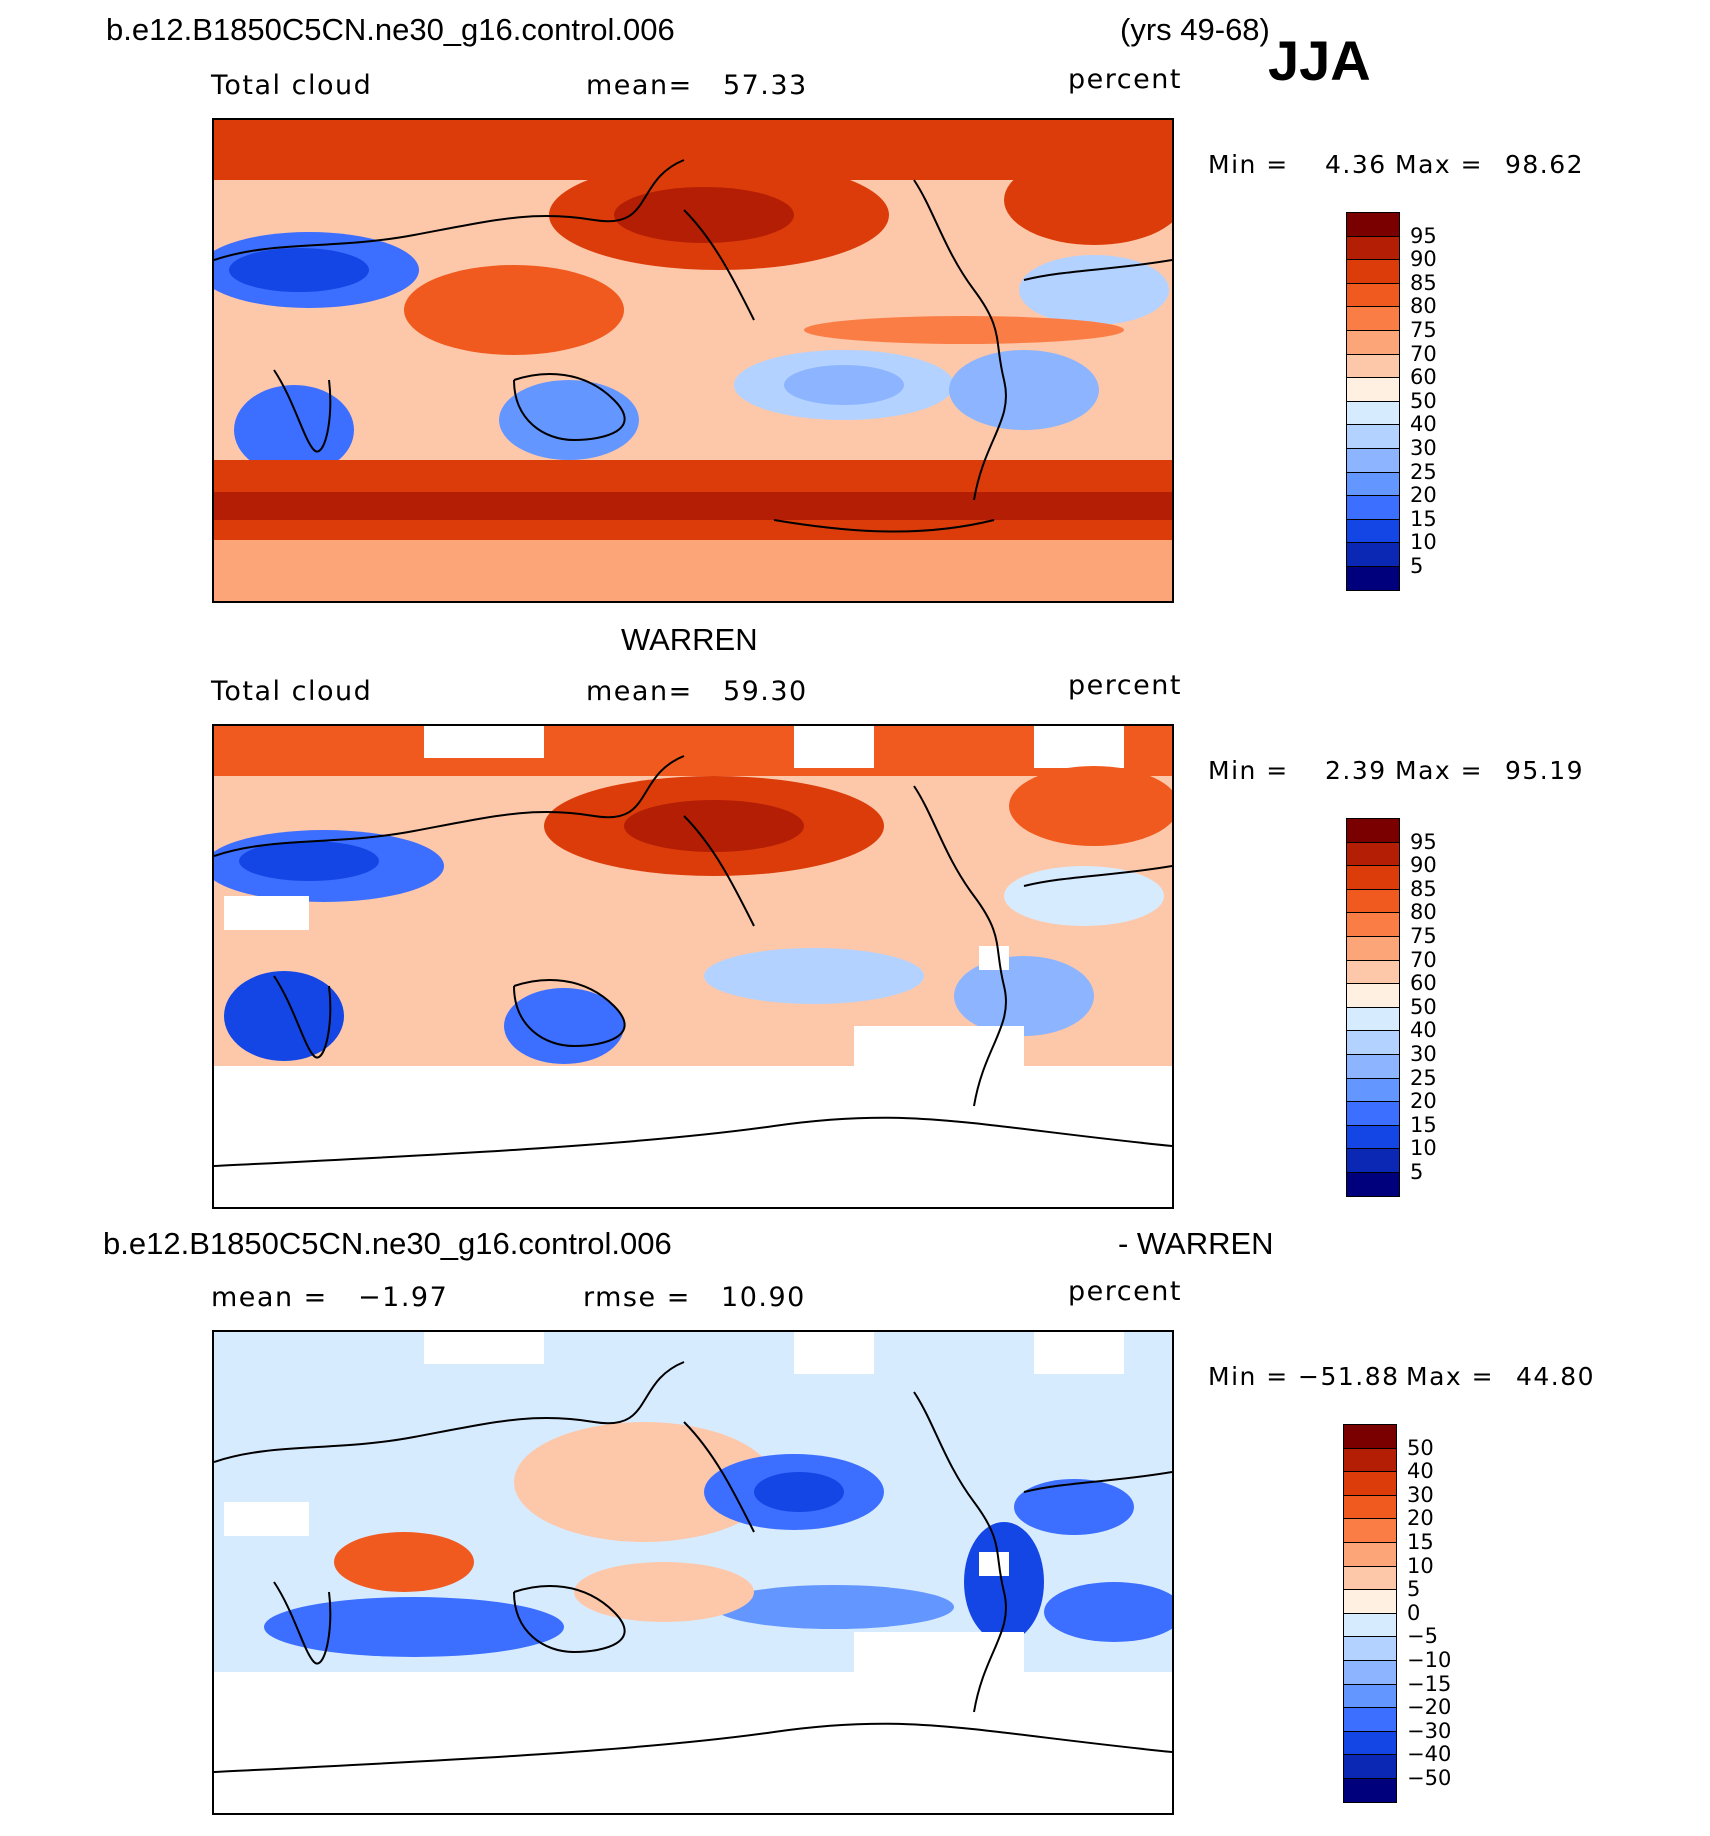  I want to click on panel3-title-right: - WARREN, so click(1196, 1243).